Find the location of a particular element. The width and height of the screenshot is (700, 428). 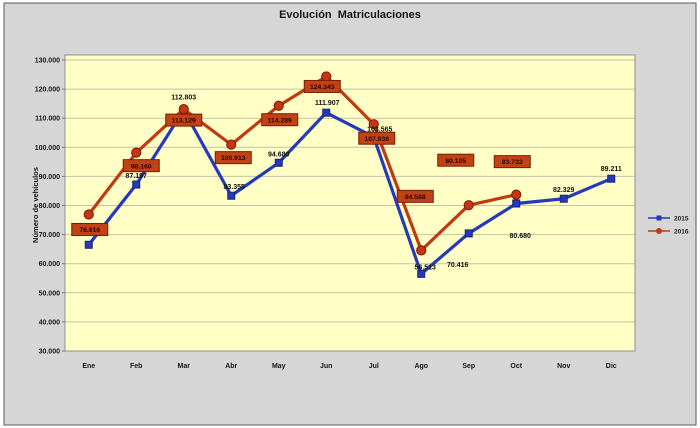

y-tick-label: 70.000 is located at coordinates (50, 235).